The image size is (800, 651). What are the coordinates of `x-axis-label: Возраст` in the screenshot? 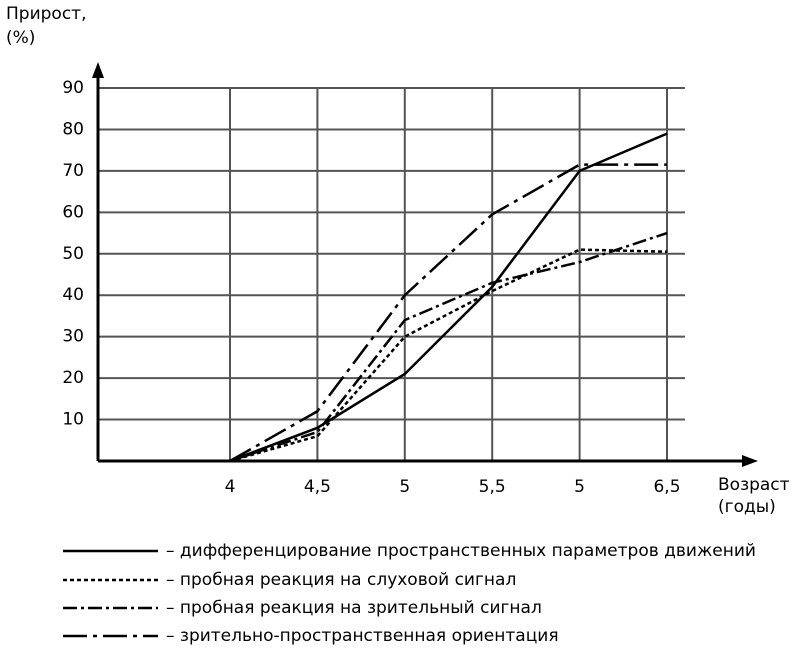 It's located at (754, 485).